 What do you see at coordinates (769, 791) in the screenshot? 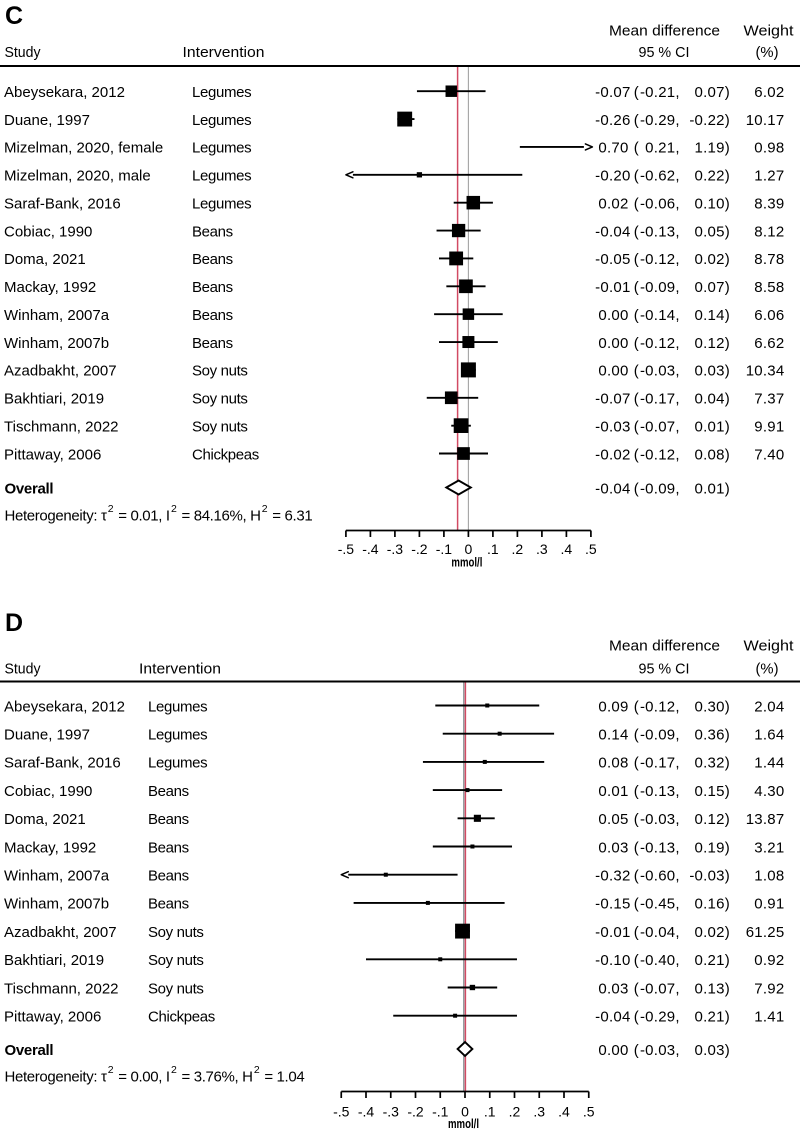
I see `svg-text: 4.30` at bounding box center [769, 791].